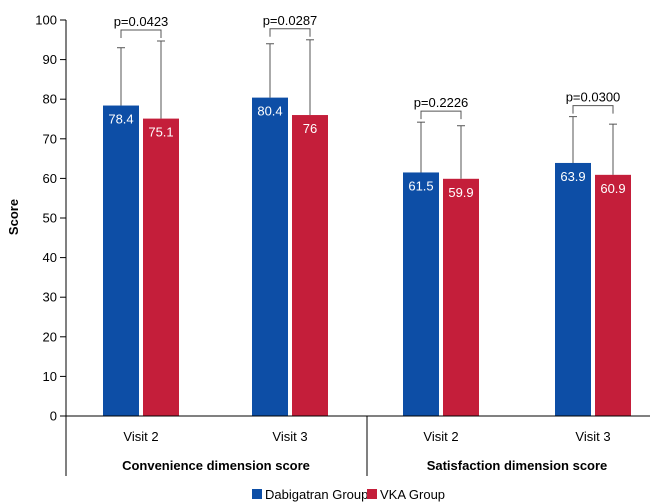 The height and width of the screenshot is (504, 663). What do you see at coordinates (310, 128) in the screenshot?
I see `bar-value-label: 76` at bounding box center [310, 128].